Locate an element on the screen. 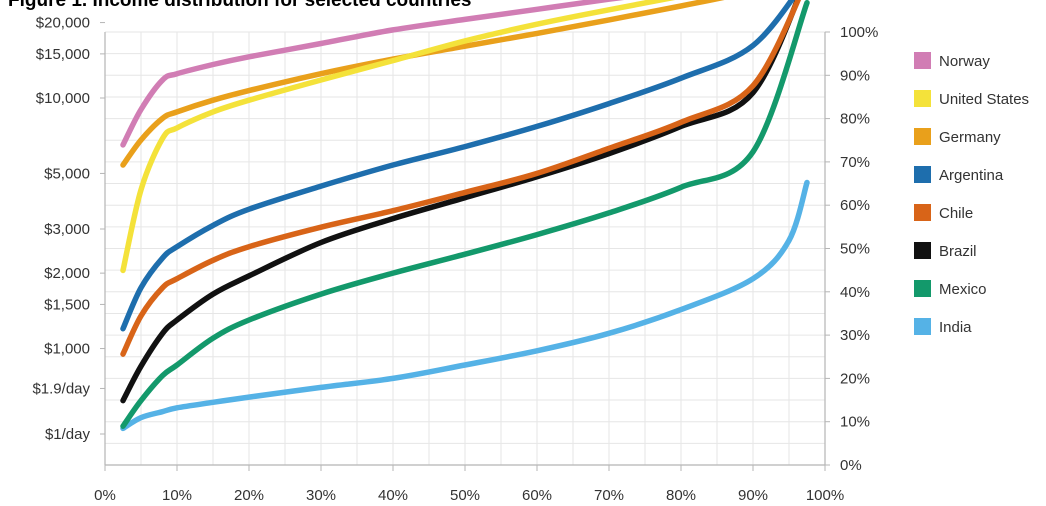  legend-item-norway: Norway is located at coordinates (952, 61).